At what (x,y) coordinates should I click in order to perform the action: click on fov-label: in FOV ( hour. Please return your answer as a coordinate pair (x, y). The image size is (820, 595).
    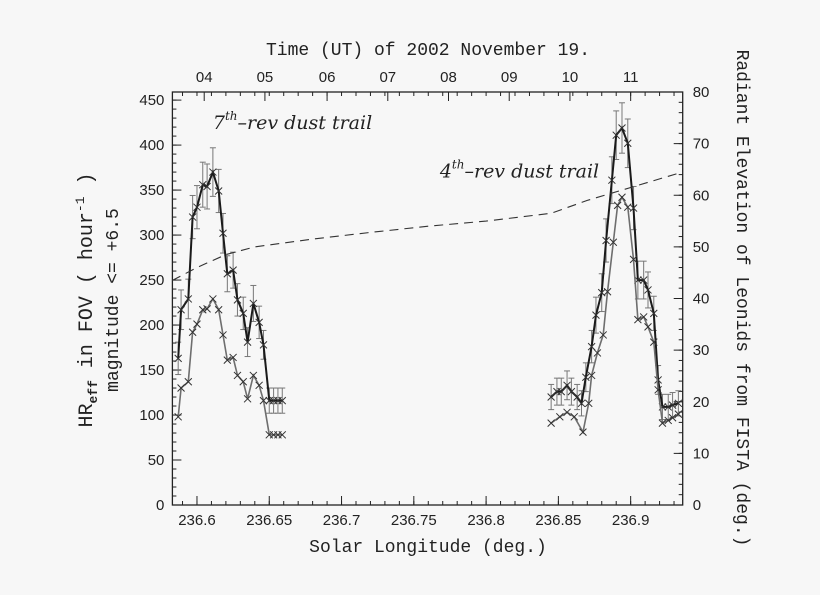
    Looking at the image, I should click on (87, 296).